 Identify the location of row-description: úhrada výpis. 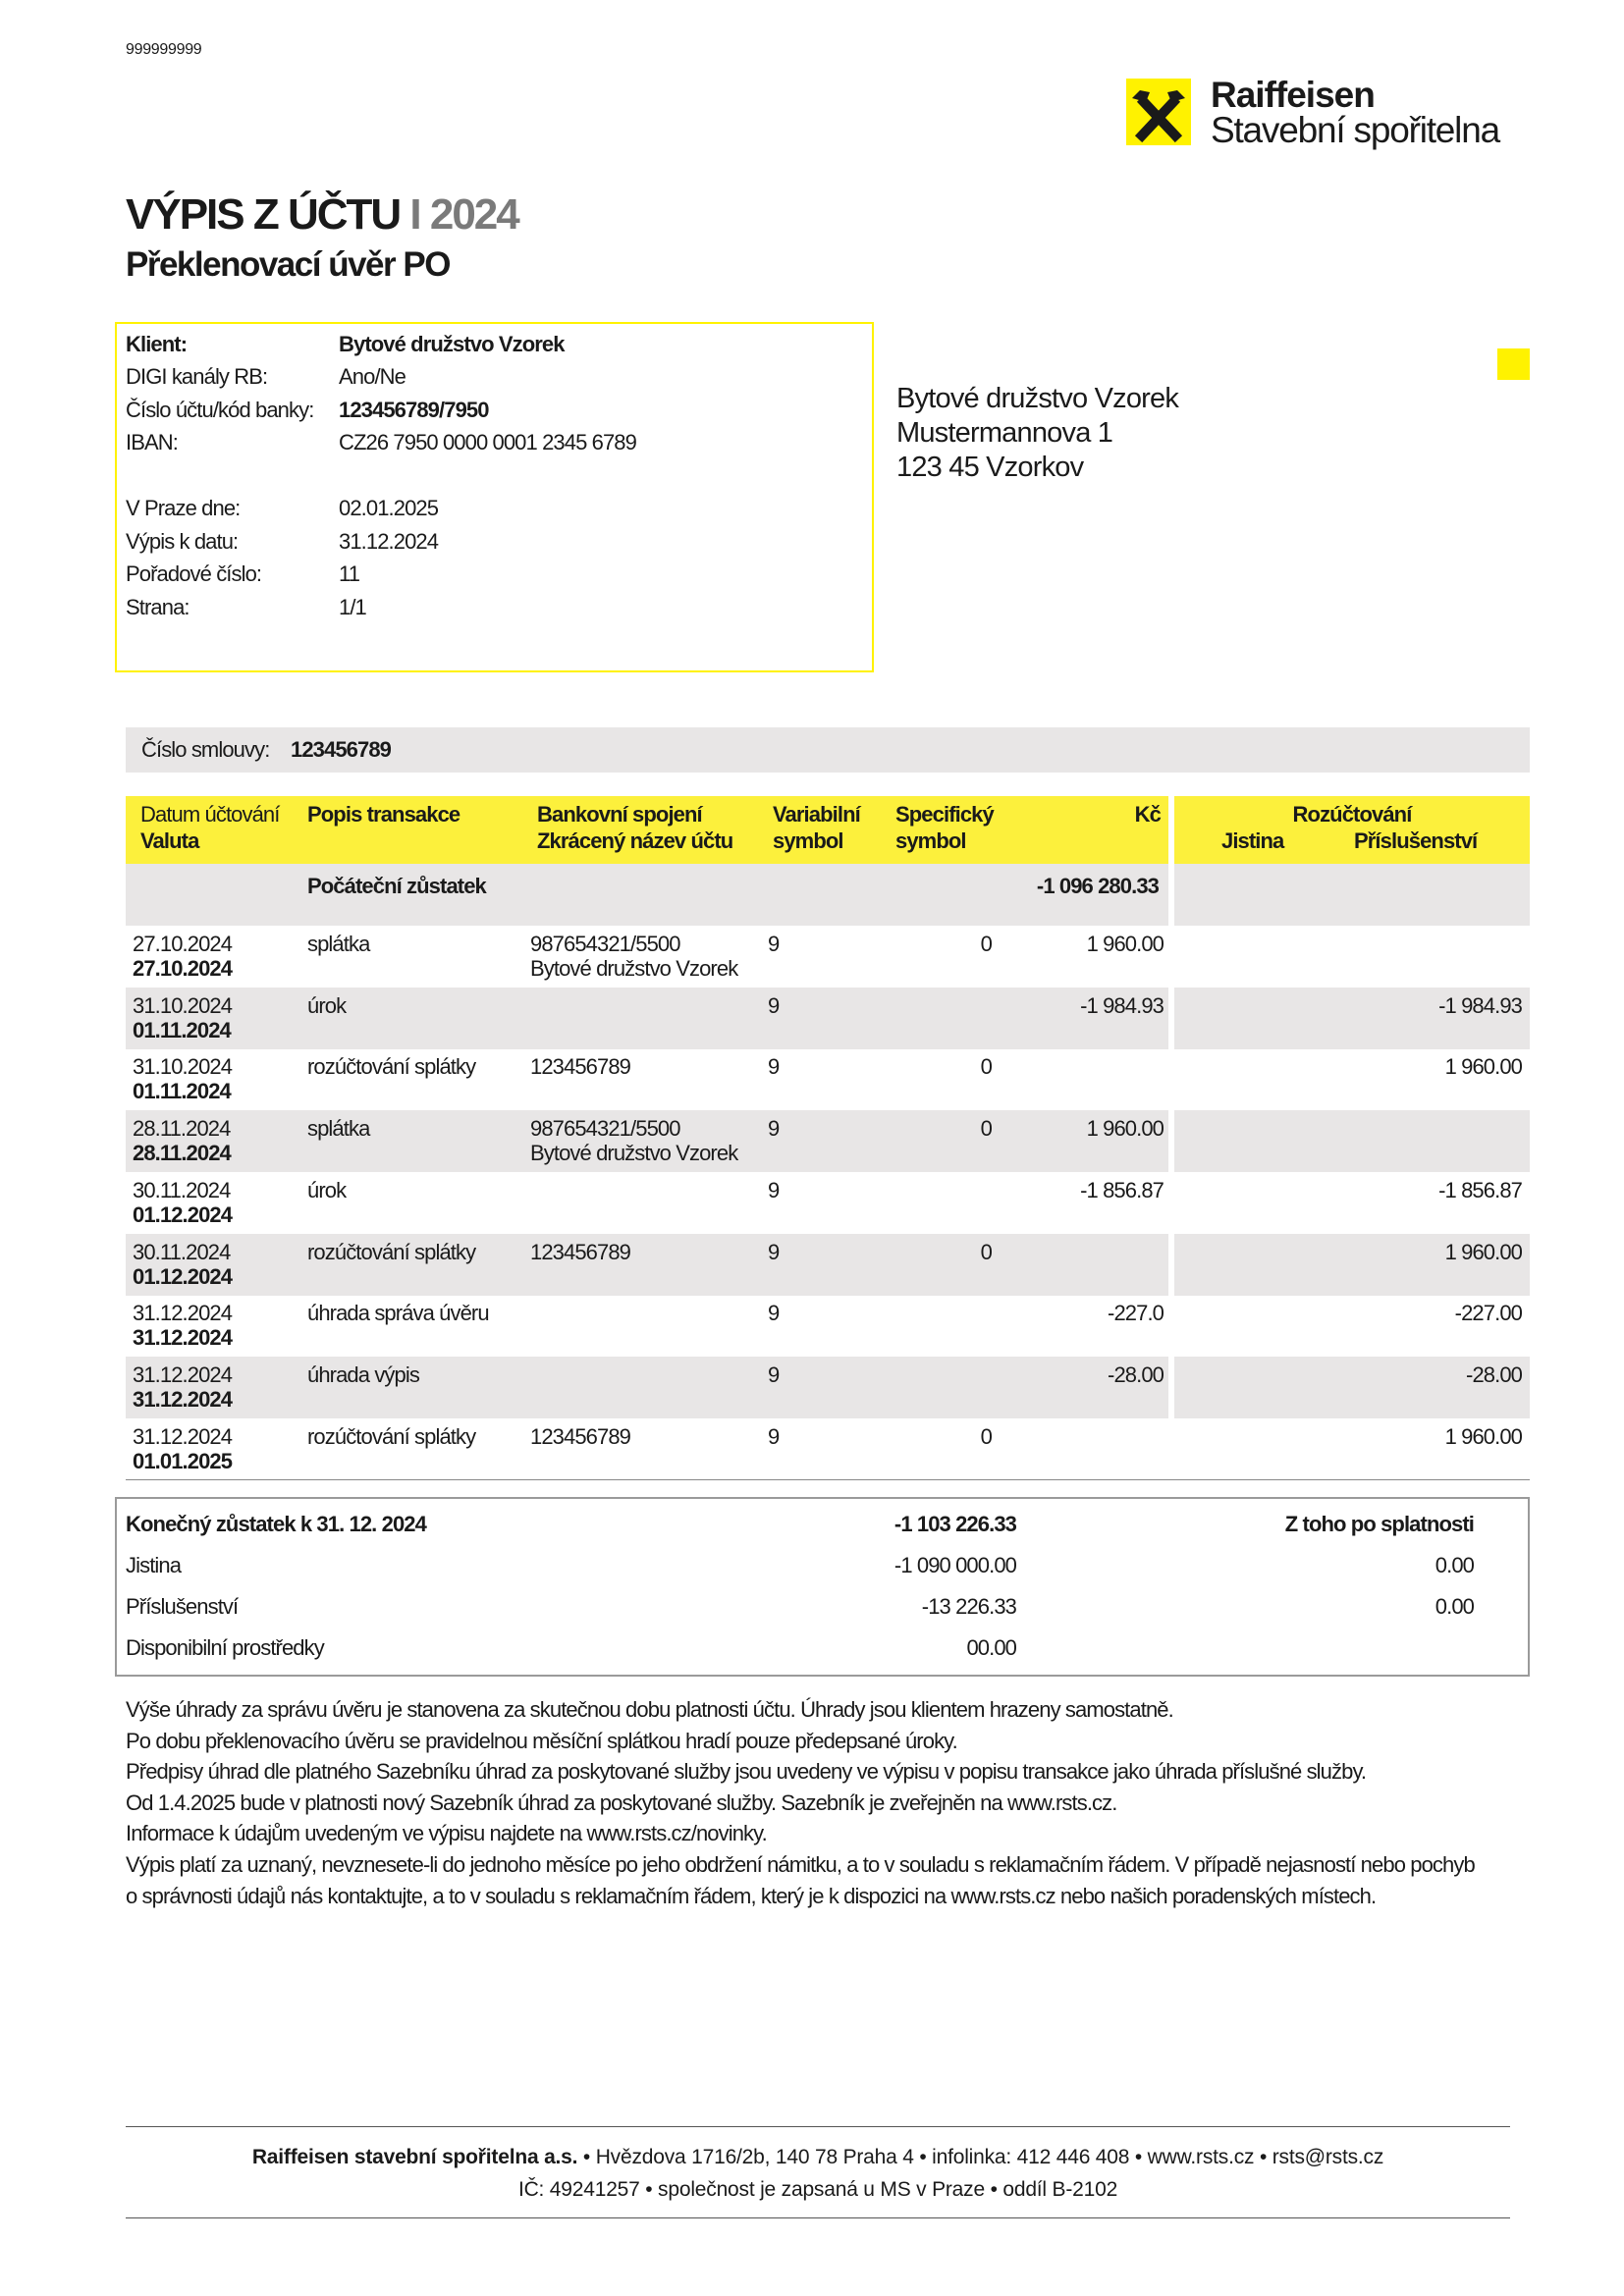
(363, 1374).